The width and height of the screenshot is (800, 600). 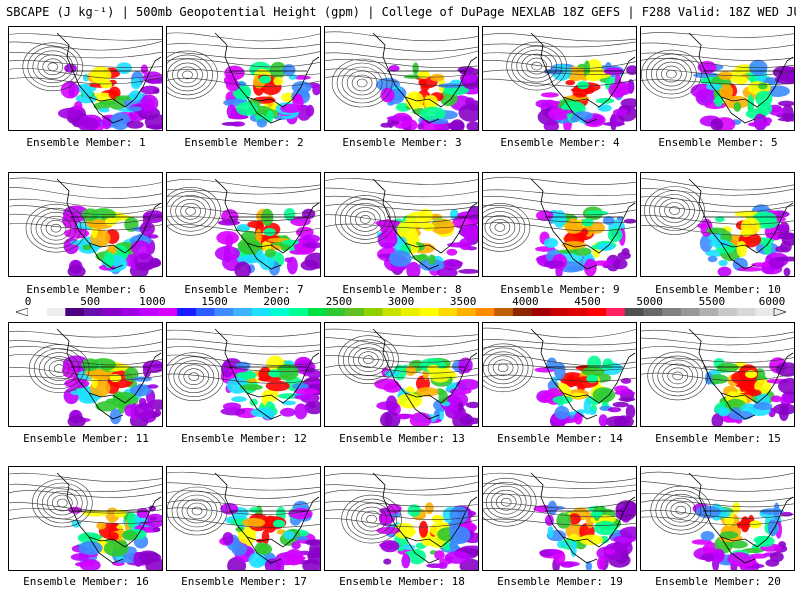 I want to click on ensemble-member-label: Ensemble Member: 2, so click(x=244, y=142).